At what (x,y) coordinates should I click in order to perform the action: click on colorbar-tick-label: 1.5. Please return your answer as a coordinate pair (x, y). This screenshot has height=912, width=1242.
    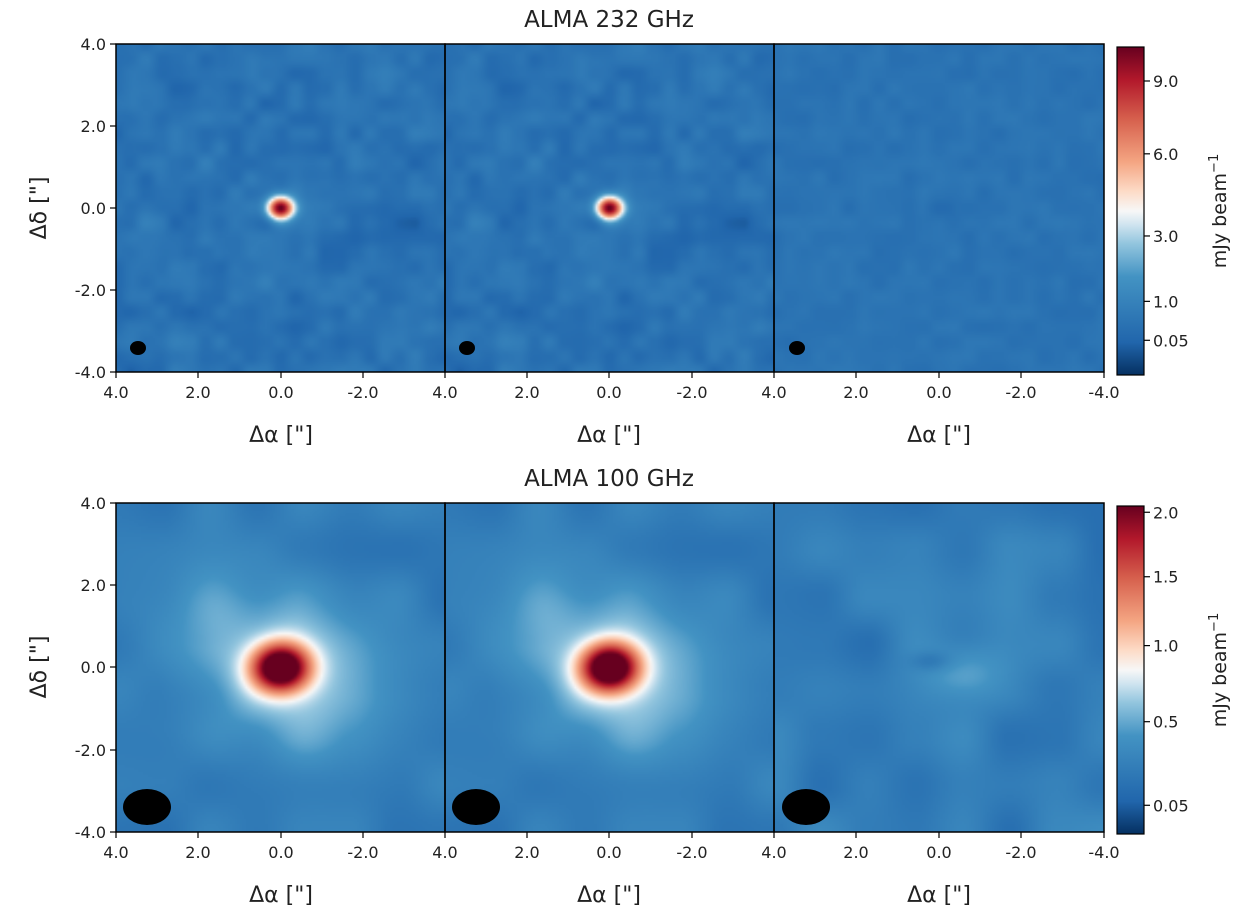
    Looking at the image, I should click on (1165, 577).